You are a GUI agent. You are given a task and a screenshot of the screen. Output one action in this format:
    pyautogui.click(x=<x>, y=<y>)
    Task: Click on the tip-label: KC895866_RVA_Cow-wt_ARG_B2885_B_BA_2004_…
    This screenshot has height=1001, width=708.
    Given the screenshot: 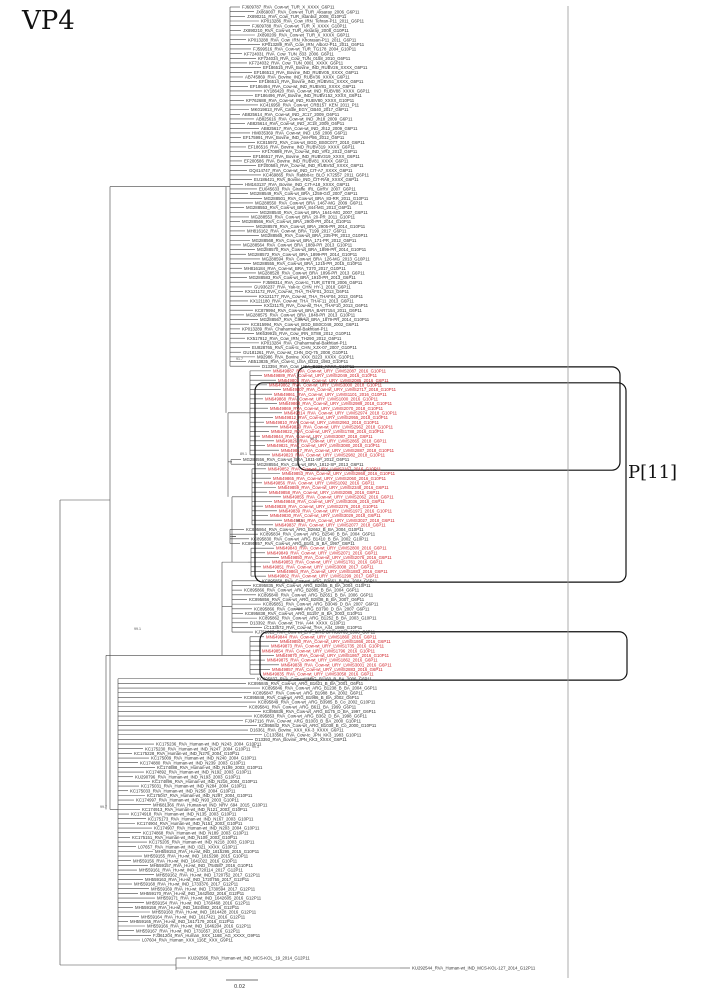 What is the action you would take?
    pyautogui.click(x=302, y=590)
    